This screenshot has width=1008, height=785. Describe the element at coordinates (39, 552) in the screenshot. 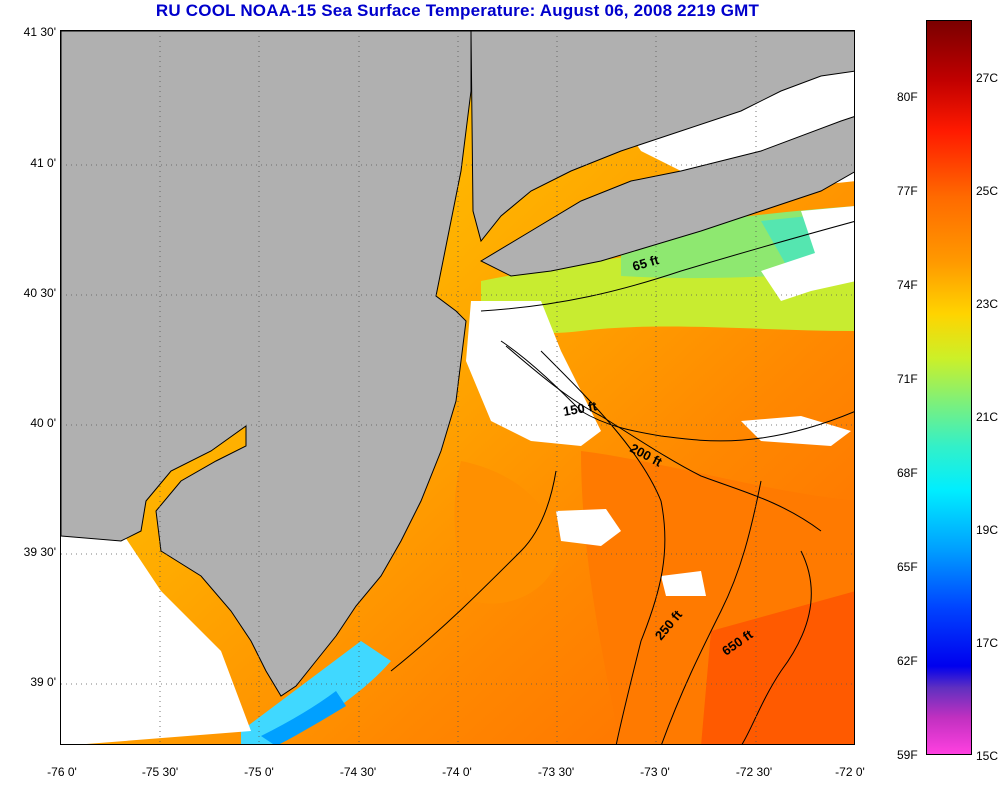

I see `lat-label: 39 30'` at that location.